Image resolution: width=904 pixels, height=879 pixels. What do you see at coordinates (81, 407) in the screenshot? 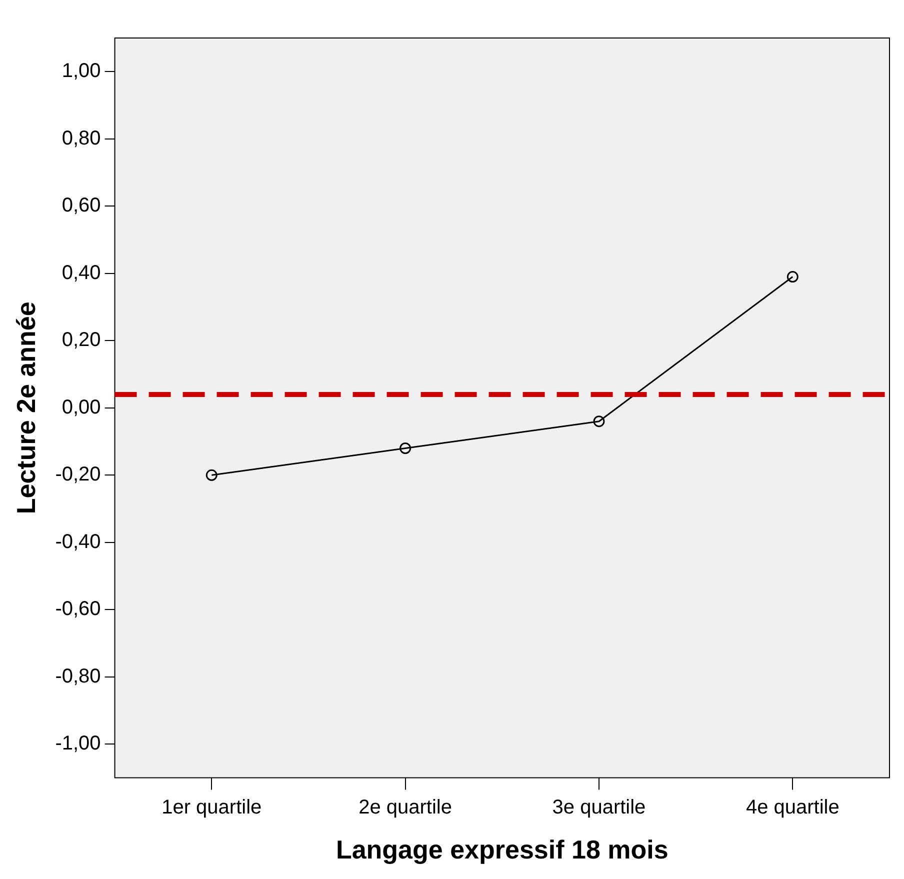
I see `y-tick-label: 0,00` at bounding box center [81, 407].